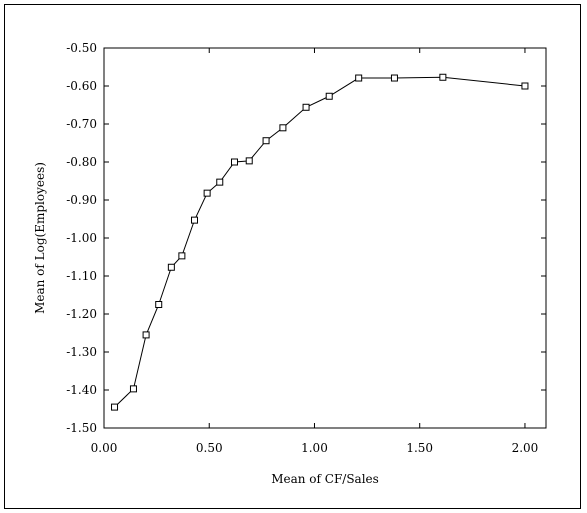 Image resolution: width=587 pixels, height=513 pixels. Describe the element at coordinates (81, 390) in the screenshot. I see `y-tick-label: -1.40` at that location.